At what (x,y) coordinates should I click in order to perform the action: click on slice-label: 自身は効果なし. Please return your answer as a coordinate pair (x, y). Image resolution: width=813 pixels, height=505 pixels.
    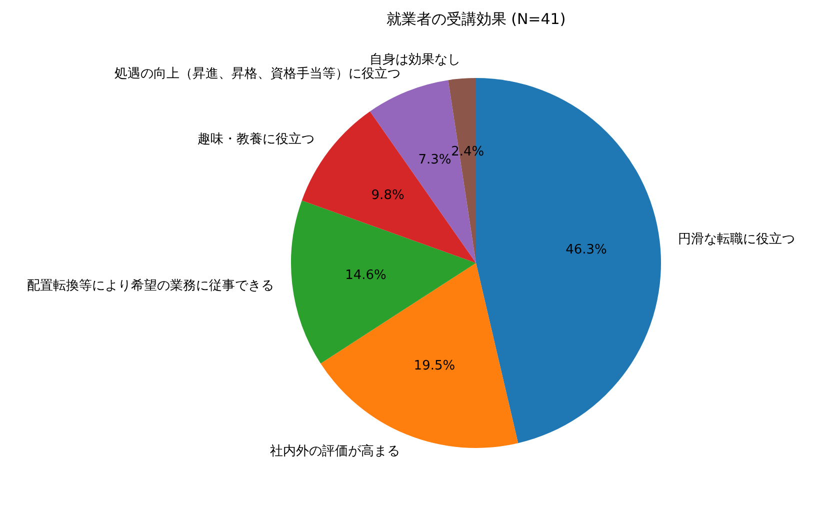
    Looking at the image, I should click on (415, 60).